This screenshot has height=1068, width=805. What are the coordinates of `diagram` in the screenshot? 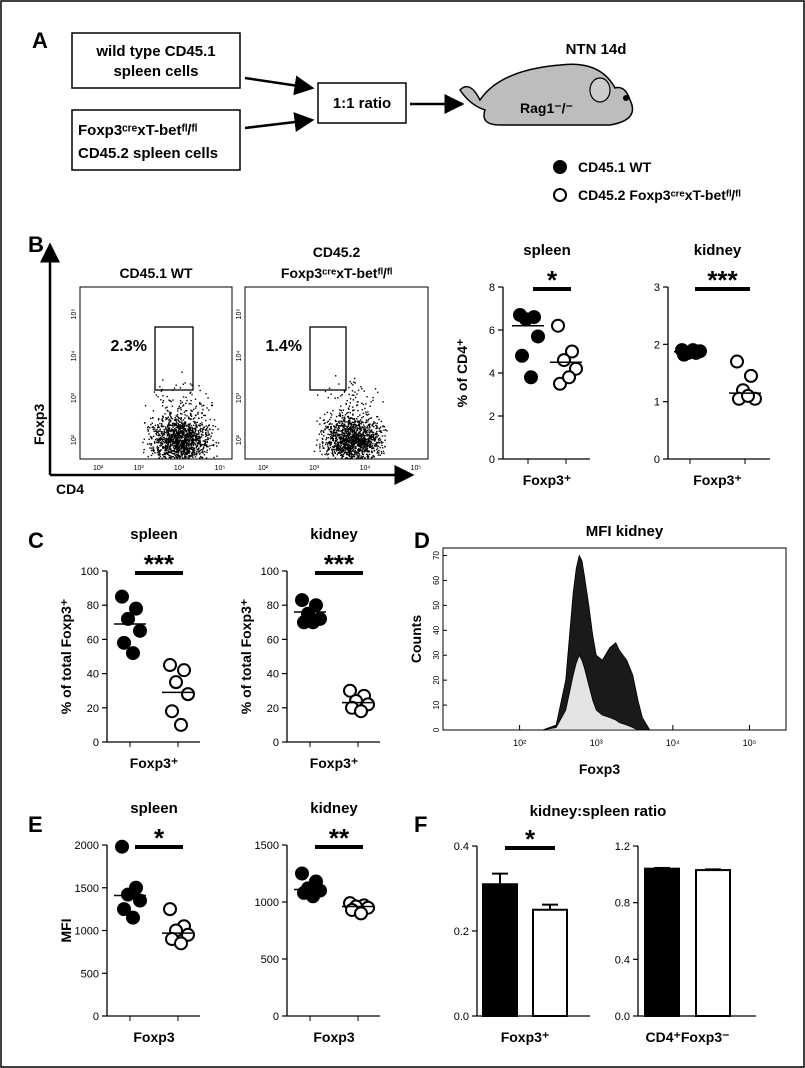 It's located at (352, 101).